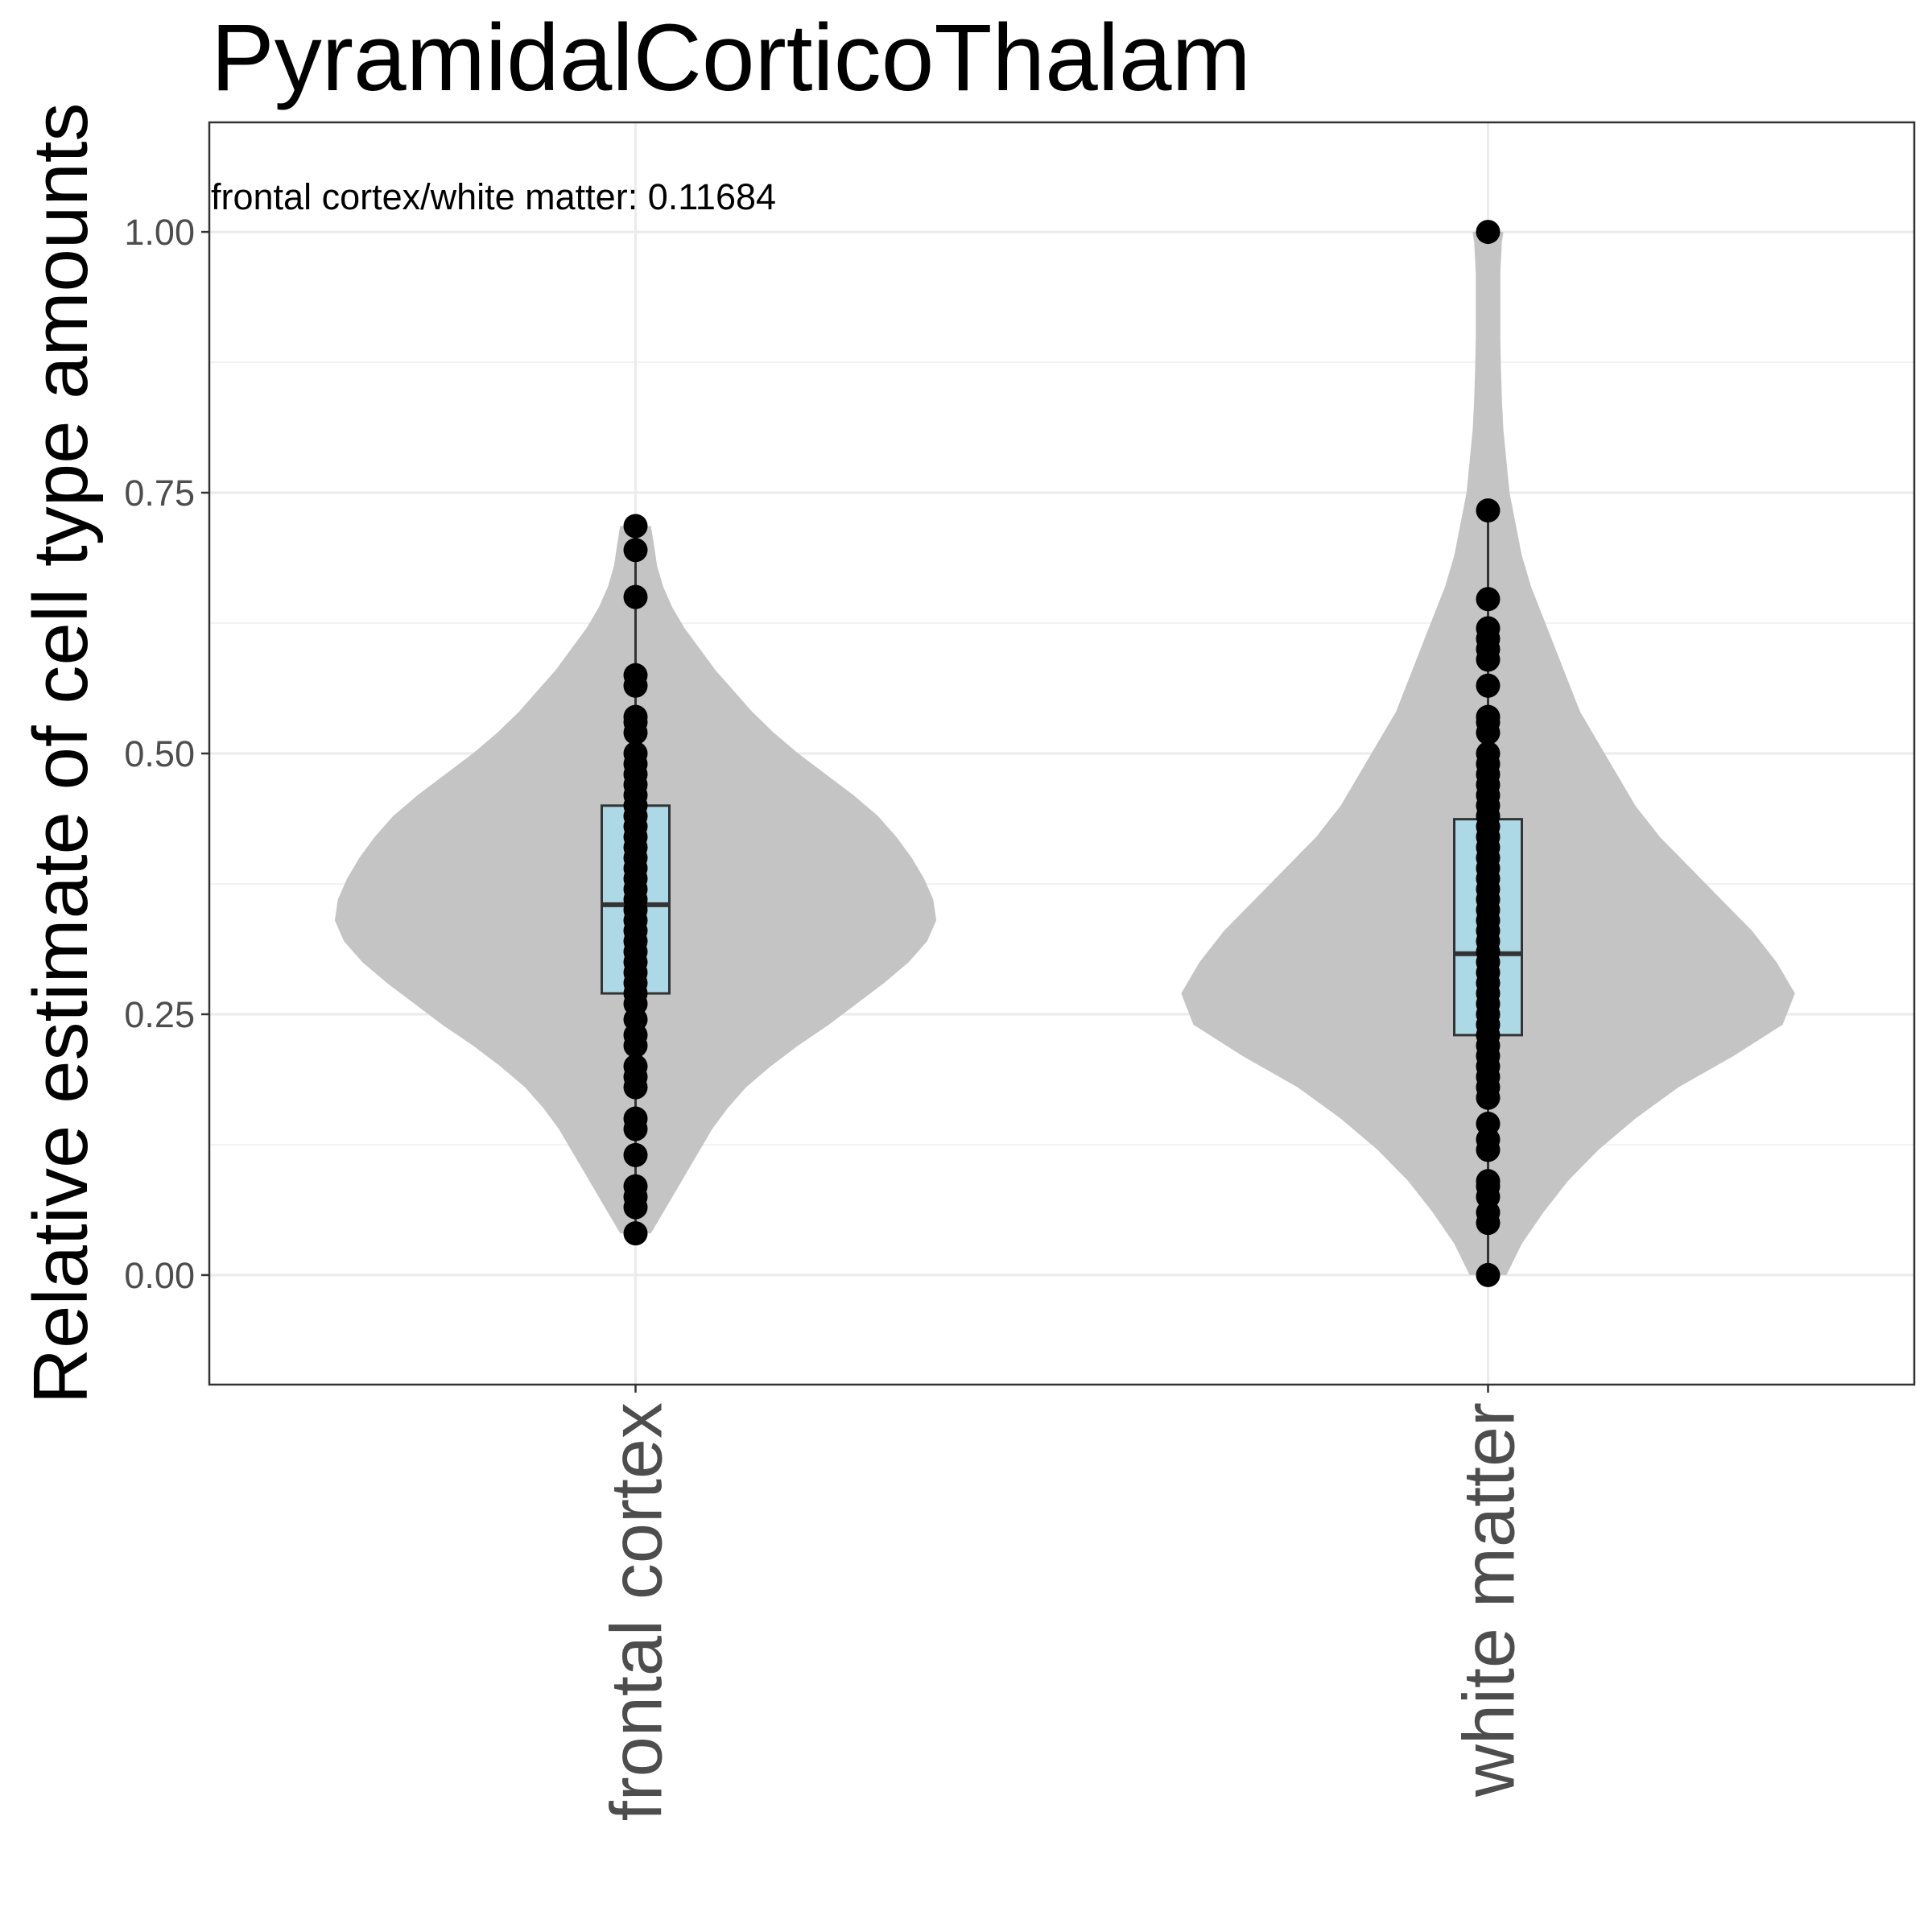  Describe the element at coordinates (1490, 1600) in the screenshot. I see `x-tick-label: white matter` at that location.